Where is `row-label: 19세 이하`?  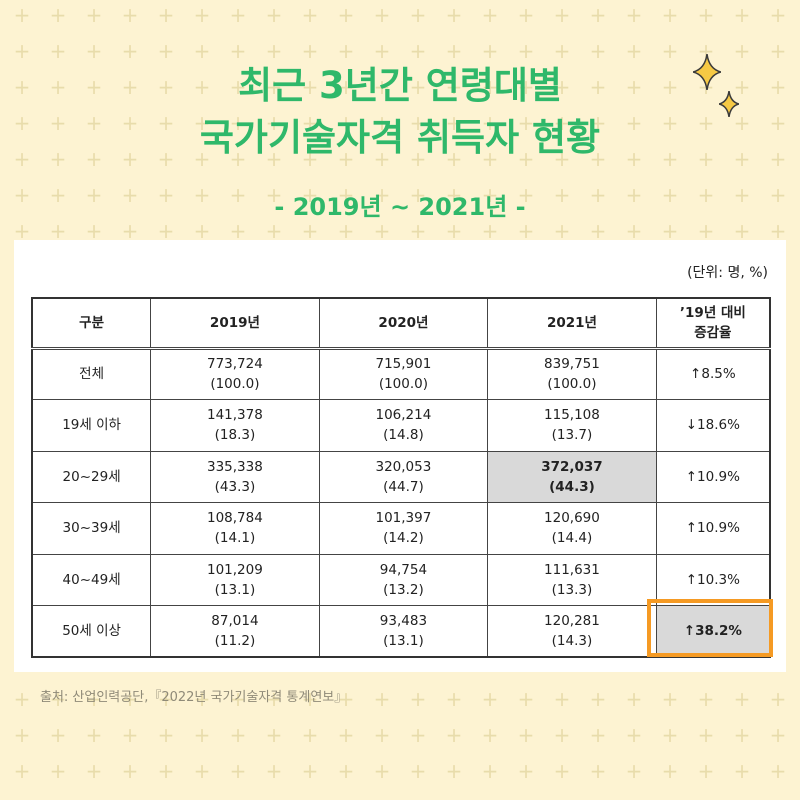
row-label: 19세 이하 is located at coordinates (91, 425).